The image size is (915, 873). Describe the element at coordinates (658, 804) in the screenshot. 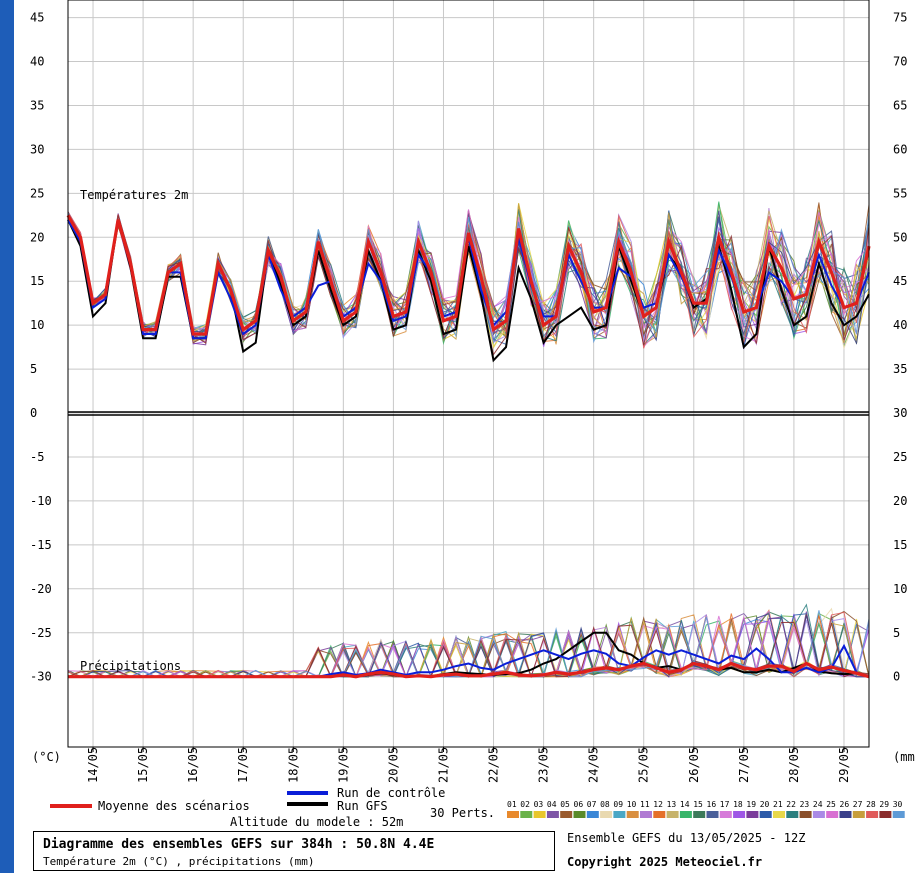

I see `member-number: 12` at that location.